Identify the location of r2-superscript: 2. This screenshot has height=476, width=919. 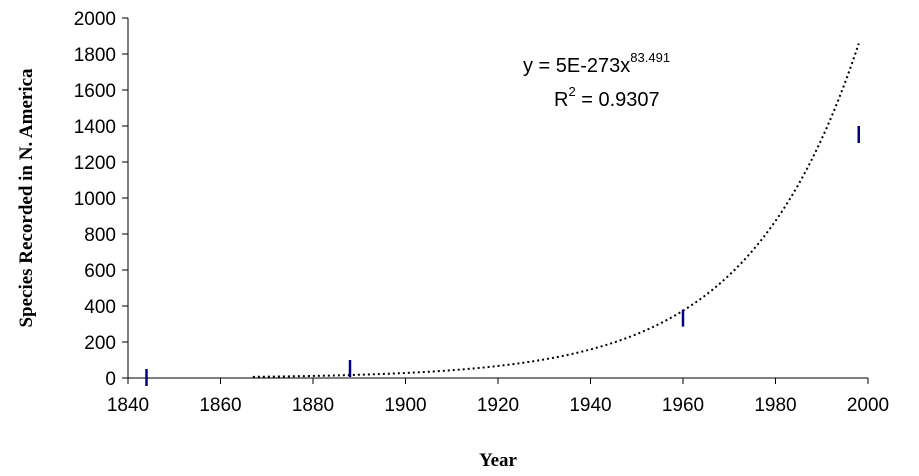
(571, 91).